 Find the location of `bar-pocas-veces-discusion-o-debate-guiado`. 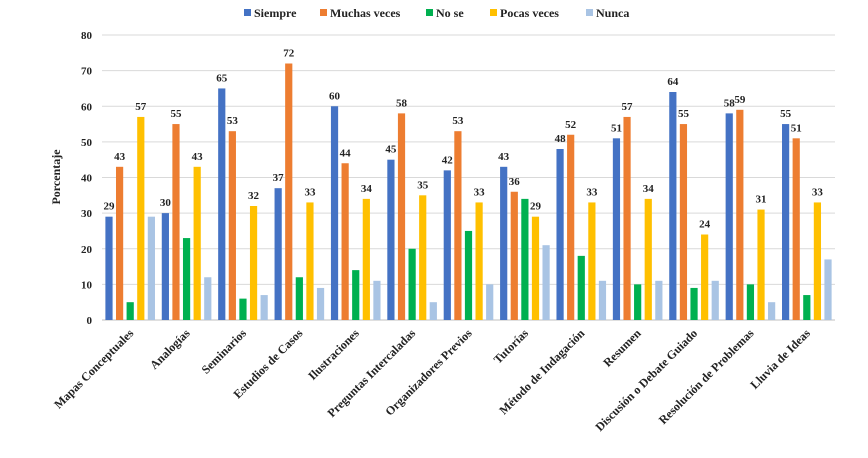

bar-pocas-veces-discusion-o-debate-guiado is located at coordinates (705, 277).